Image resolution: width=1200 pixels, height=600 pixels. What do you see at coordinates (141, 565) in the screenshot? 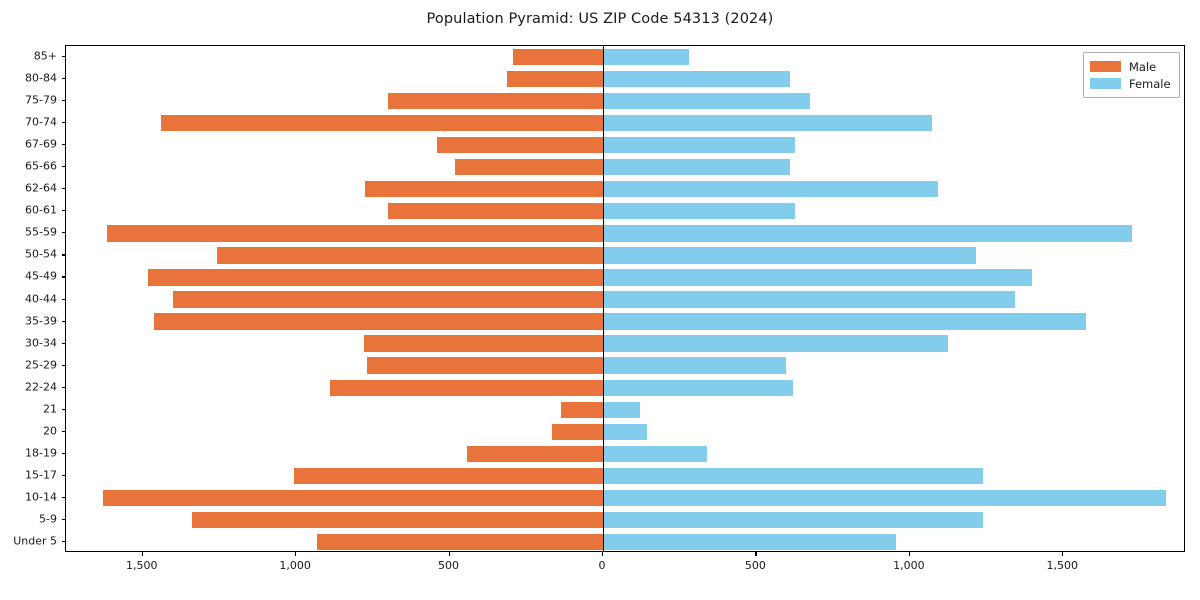
I see `x-axis-label-neg1500: 1,500` at bounding box center [141, 565].